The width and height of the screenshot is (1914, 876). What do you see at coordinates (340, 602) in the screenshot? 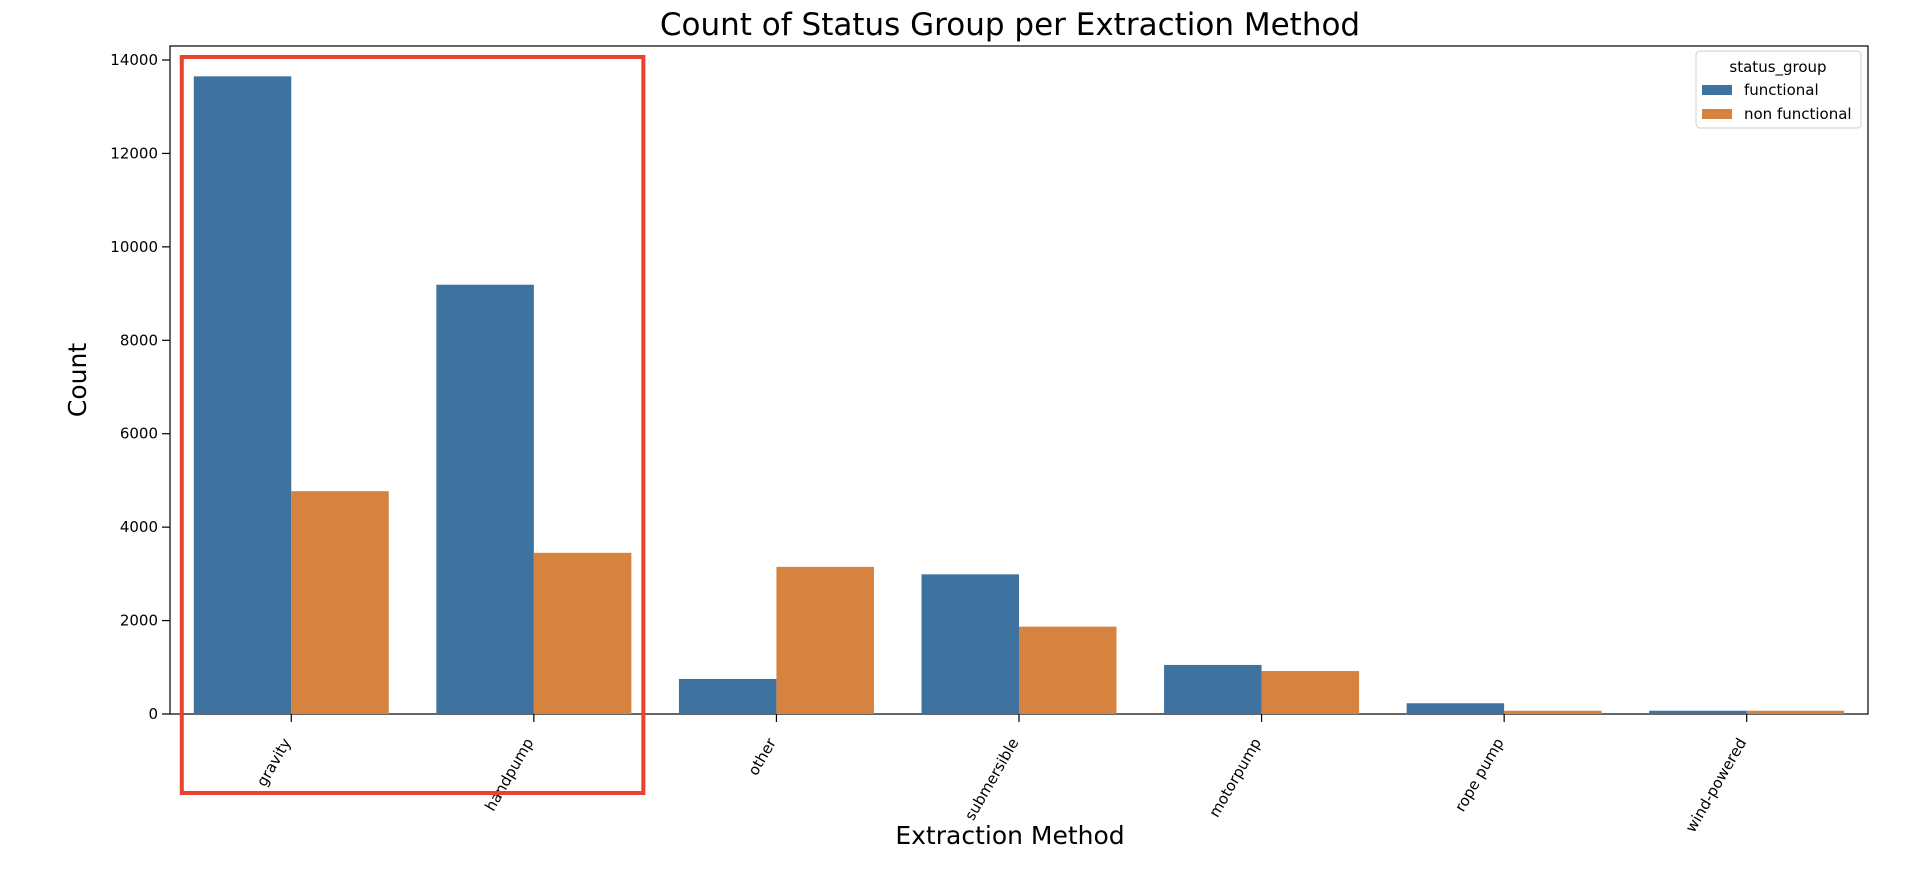
I see `bar-non-functional-gravity` at bounding box center [340, 602].